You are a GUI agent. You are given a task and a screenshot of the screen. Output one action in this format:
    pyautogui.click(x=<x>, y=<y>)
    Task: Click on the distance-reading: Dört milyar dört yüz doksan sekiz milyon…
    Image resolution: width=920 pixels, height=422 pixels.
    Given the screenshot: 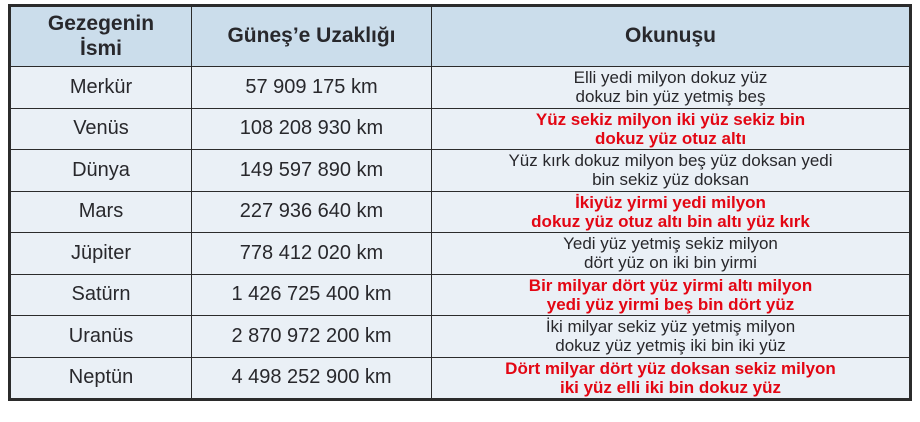 What is the action you would take?
    pyautogui.click(x=671, y=378)
    